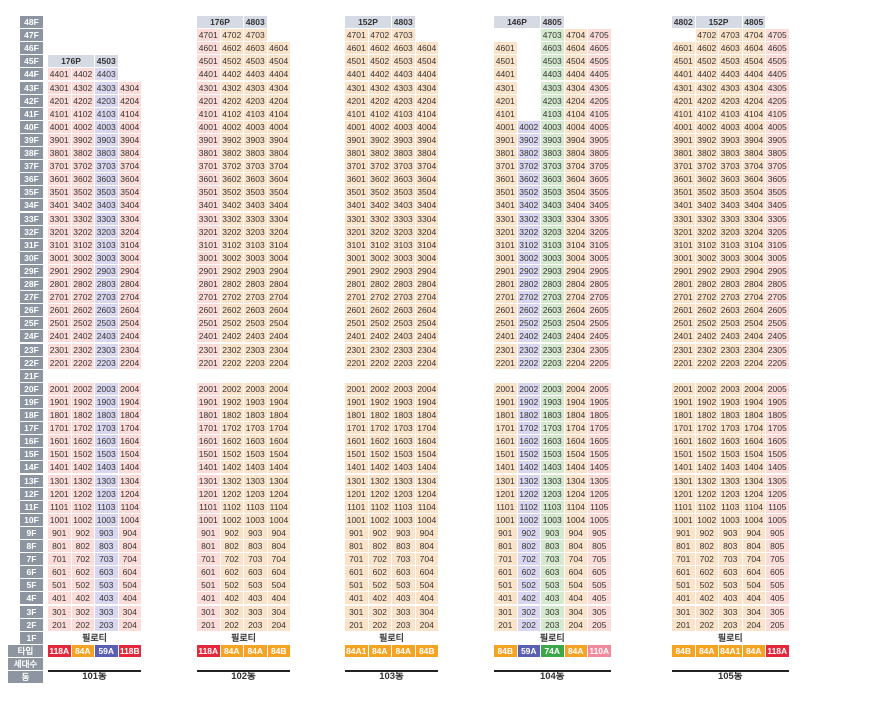  What do you see at coordinates (599, 598) in the screenshot?
I see `unit-cell: 405` at bounding box center [599, 598].